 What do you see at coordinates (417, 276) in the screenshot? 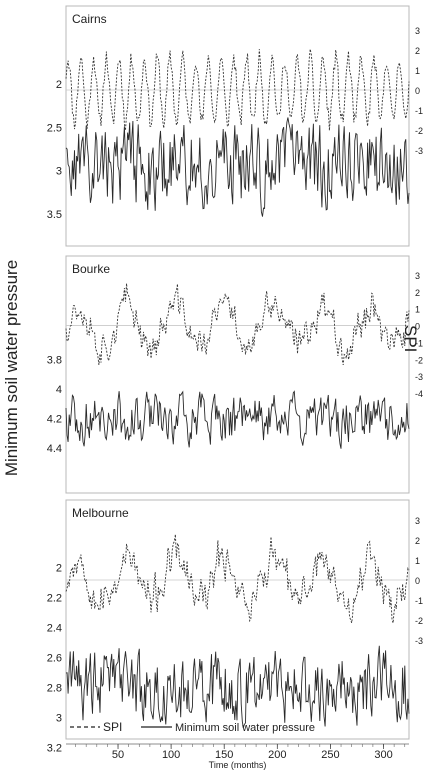
I see `bourke-spi-tick-label: 3` at bounding box center [417, 276].